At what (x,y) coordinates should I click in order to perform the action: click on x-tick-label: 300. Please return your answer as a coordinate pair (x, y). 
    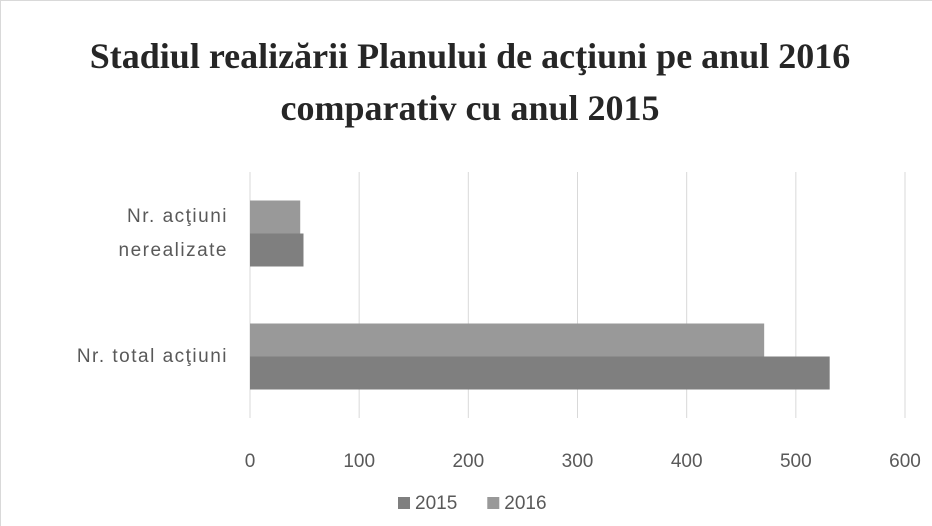
    Looking at the image, I should click on (578, 461).